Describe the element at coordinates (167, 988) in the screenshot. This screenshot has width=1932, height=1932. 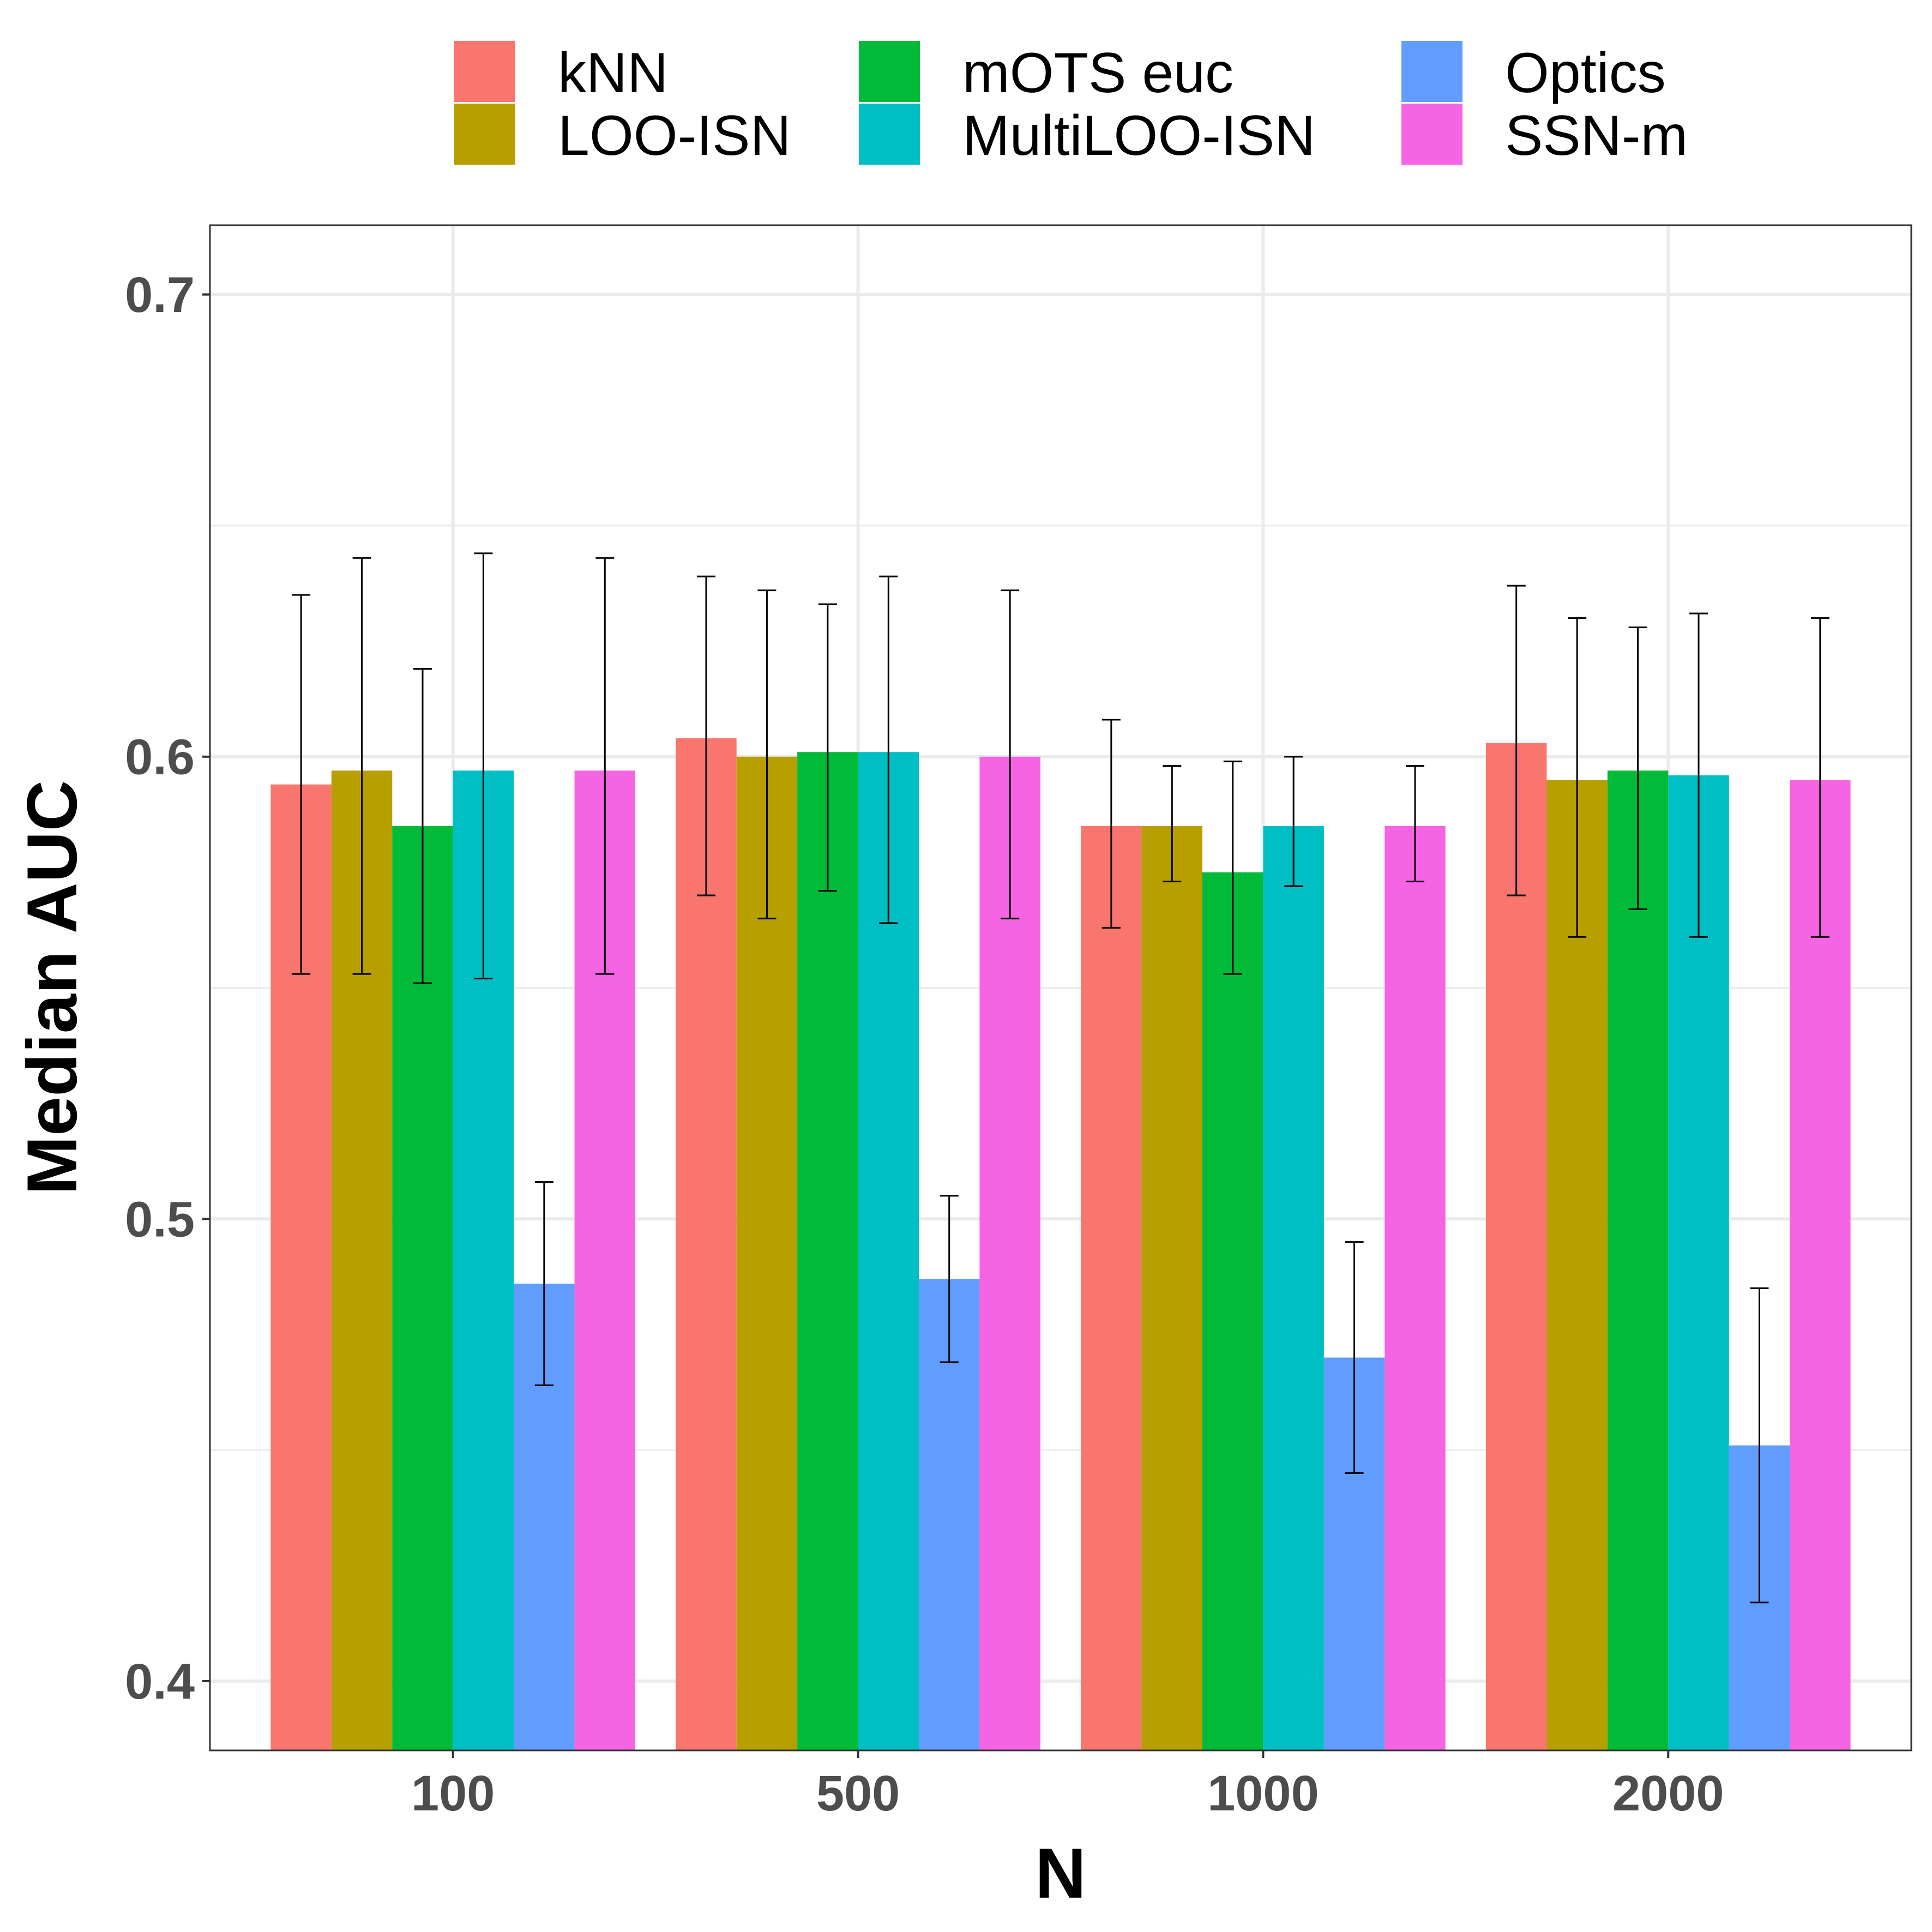
I see `y-axis: 0.4 0.5 0.6 0.7` at that location.